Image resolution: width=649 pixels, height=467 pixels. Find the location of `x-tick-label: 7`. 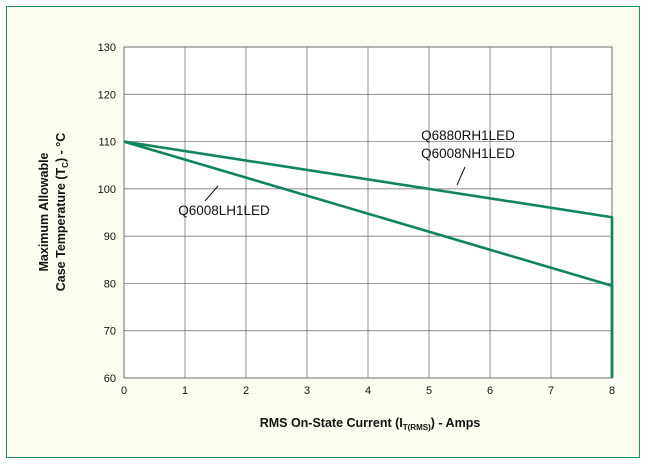

x-tick-label: 7 is located at coordinates (551, 391).